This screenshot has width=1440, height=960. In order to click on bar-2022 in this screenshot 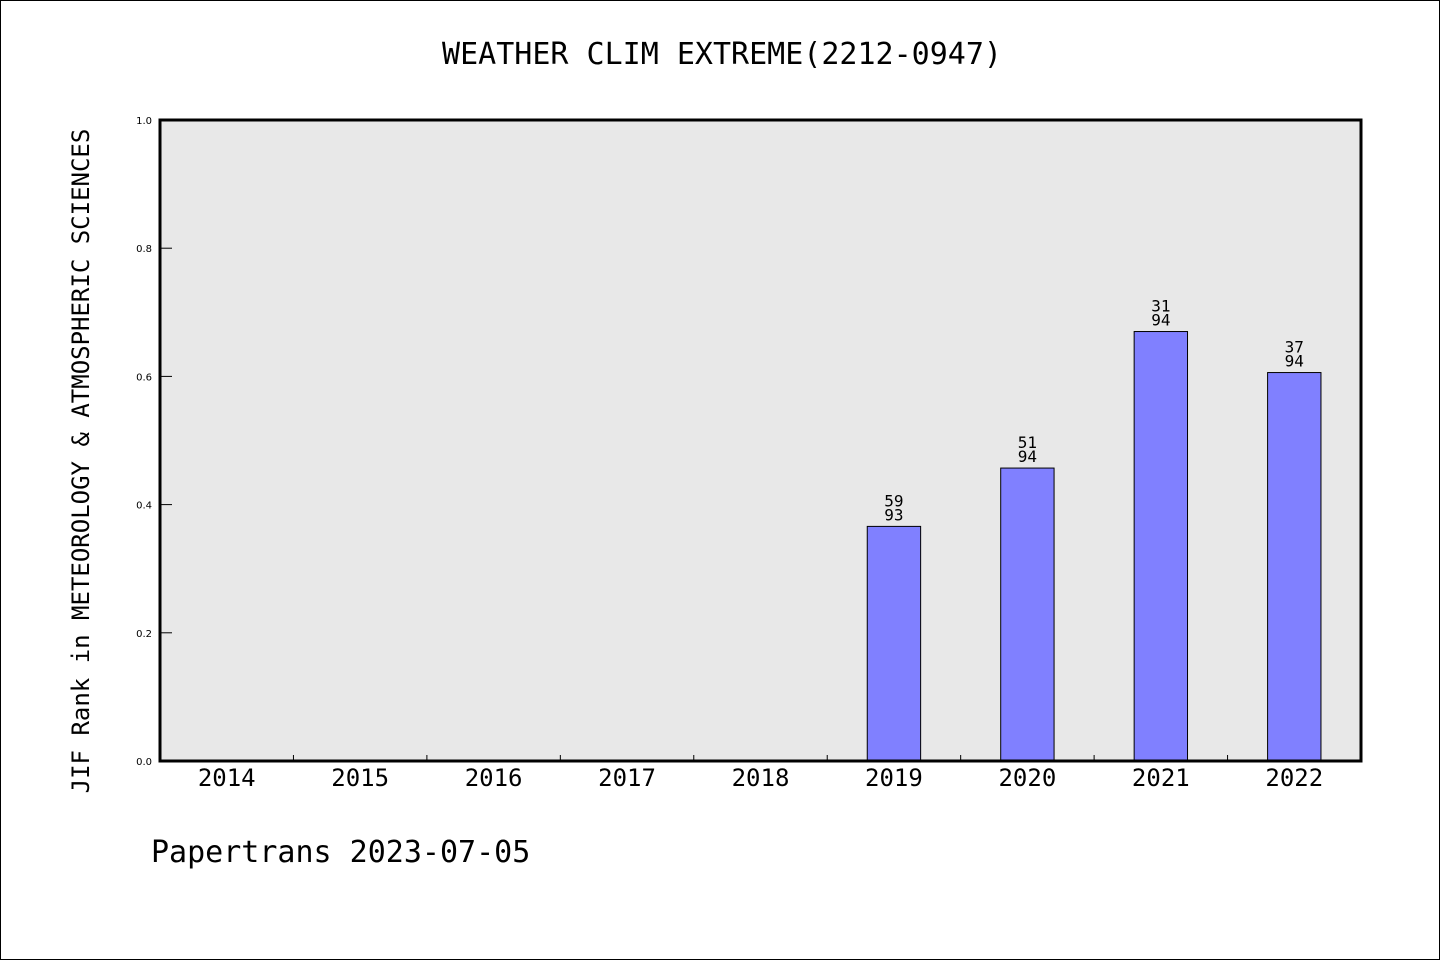, I will do `click(1294, 567)`.